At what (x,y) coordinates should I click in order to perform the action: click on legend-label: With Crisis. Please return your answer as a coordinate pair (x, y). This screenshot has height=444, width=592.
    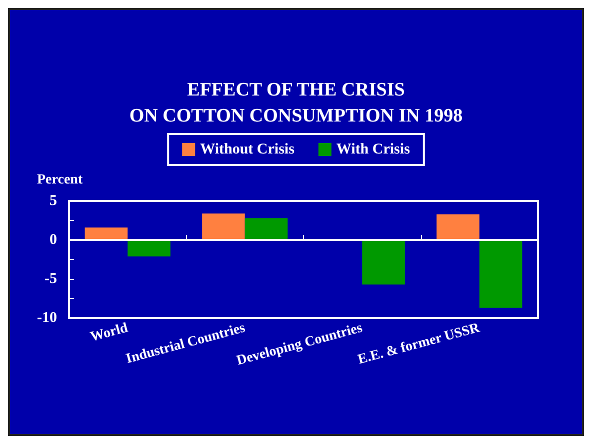
    Looking at the image, I should click on (373, 150).